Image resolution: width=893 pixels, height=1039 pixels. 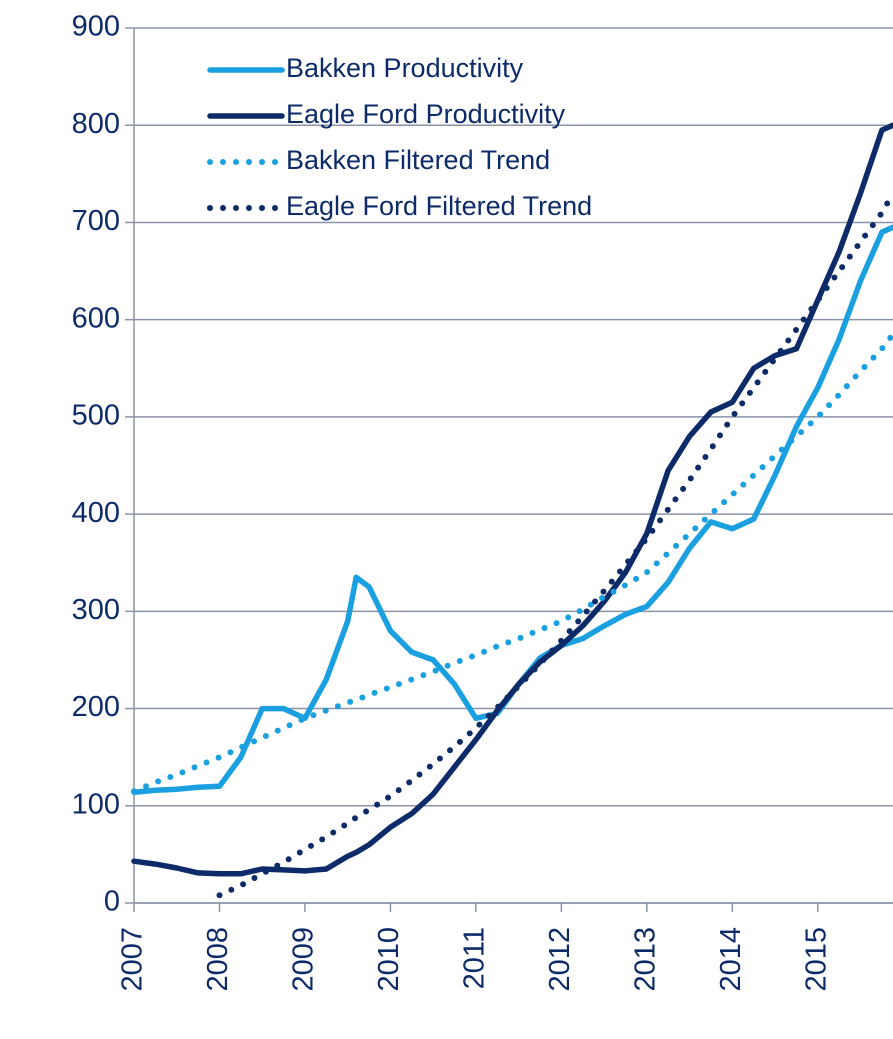 What do you see at coordinates (218, 959) in the screenshot?
I see `x-tick-label: 2008` at bounding box center [218, 959].